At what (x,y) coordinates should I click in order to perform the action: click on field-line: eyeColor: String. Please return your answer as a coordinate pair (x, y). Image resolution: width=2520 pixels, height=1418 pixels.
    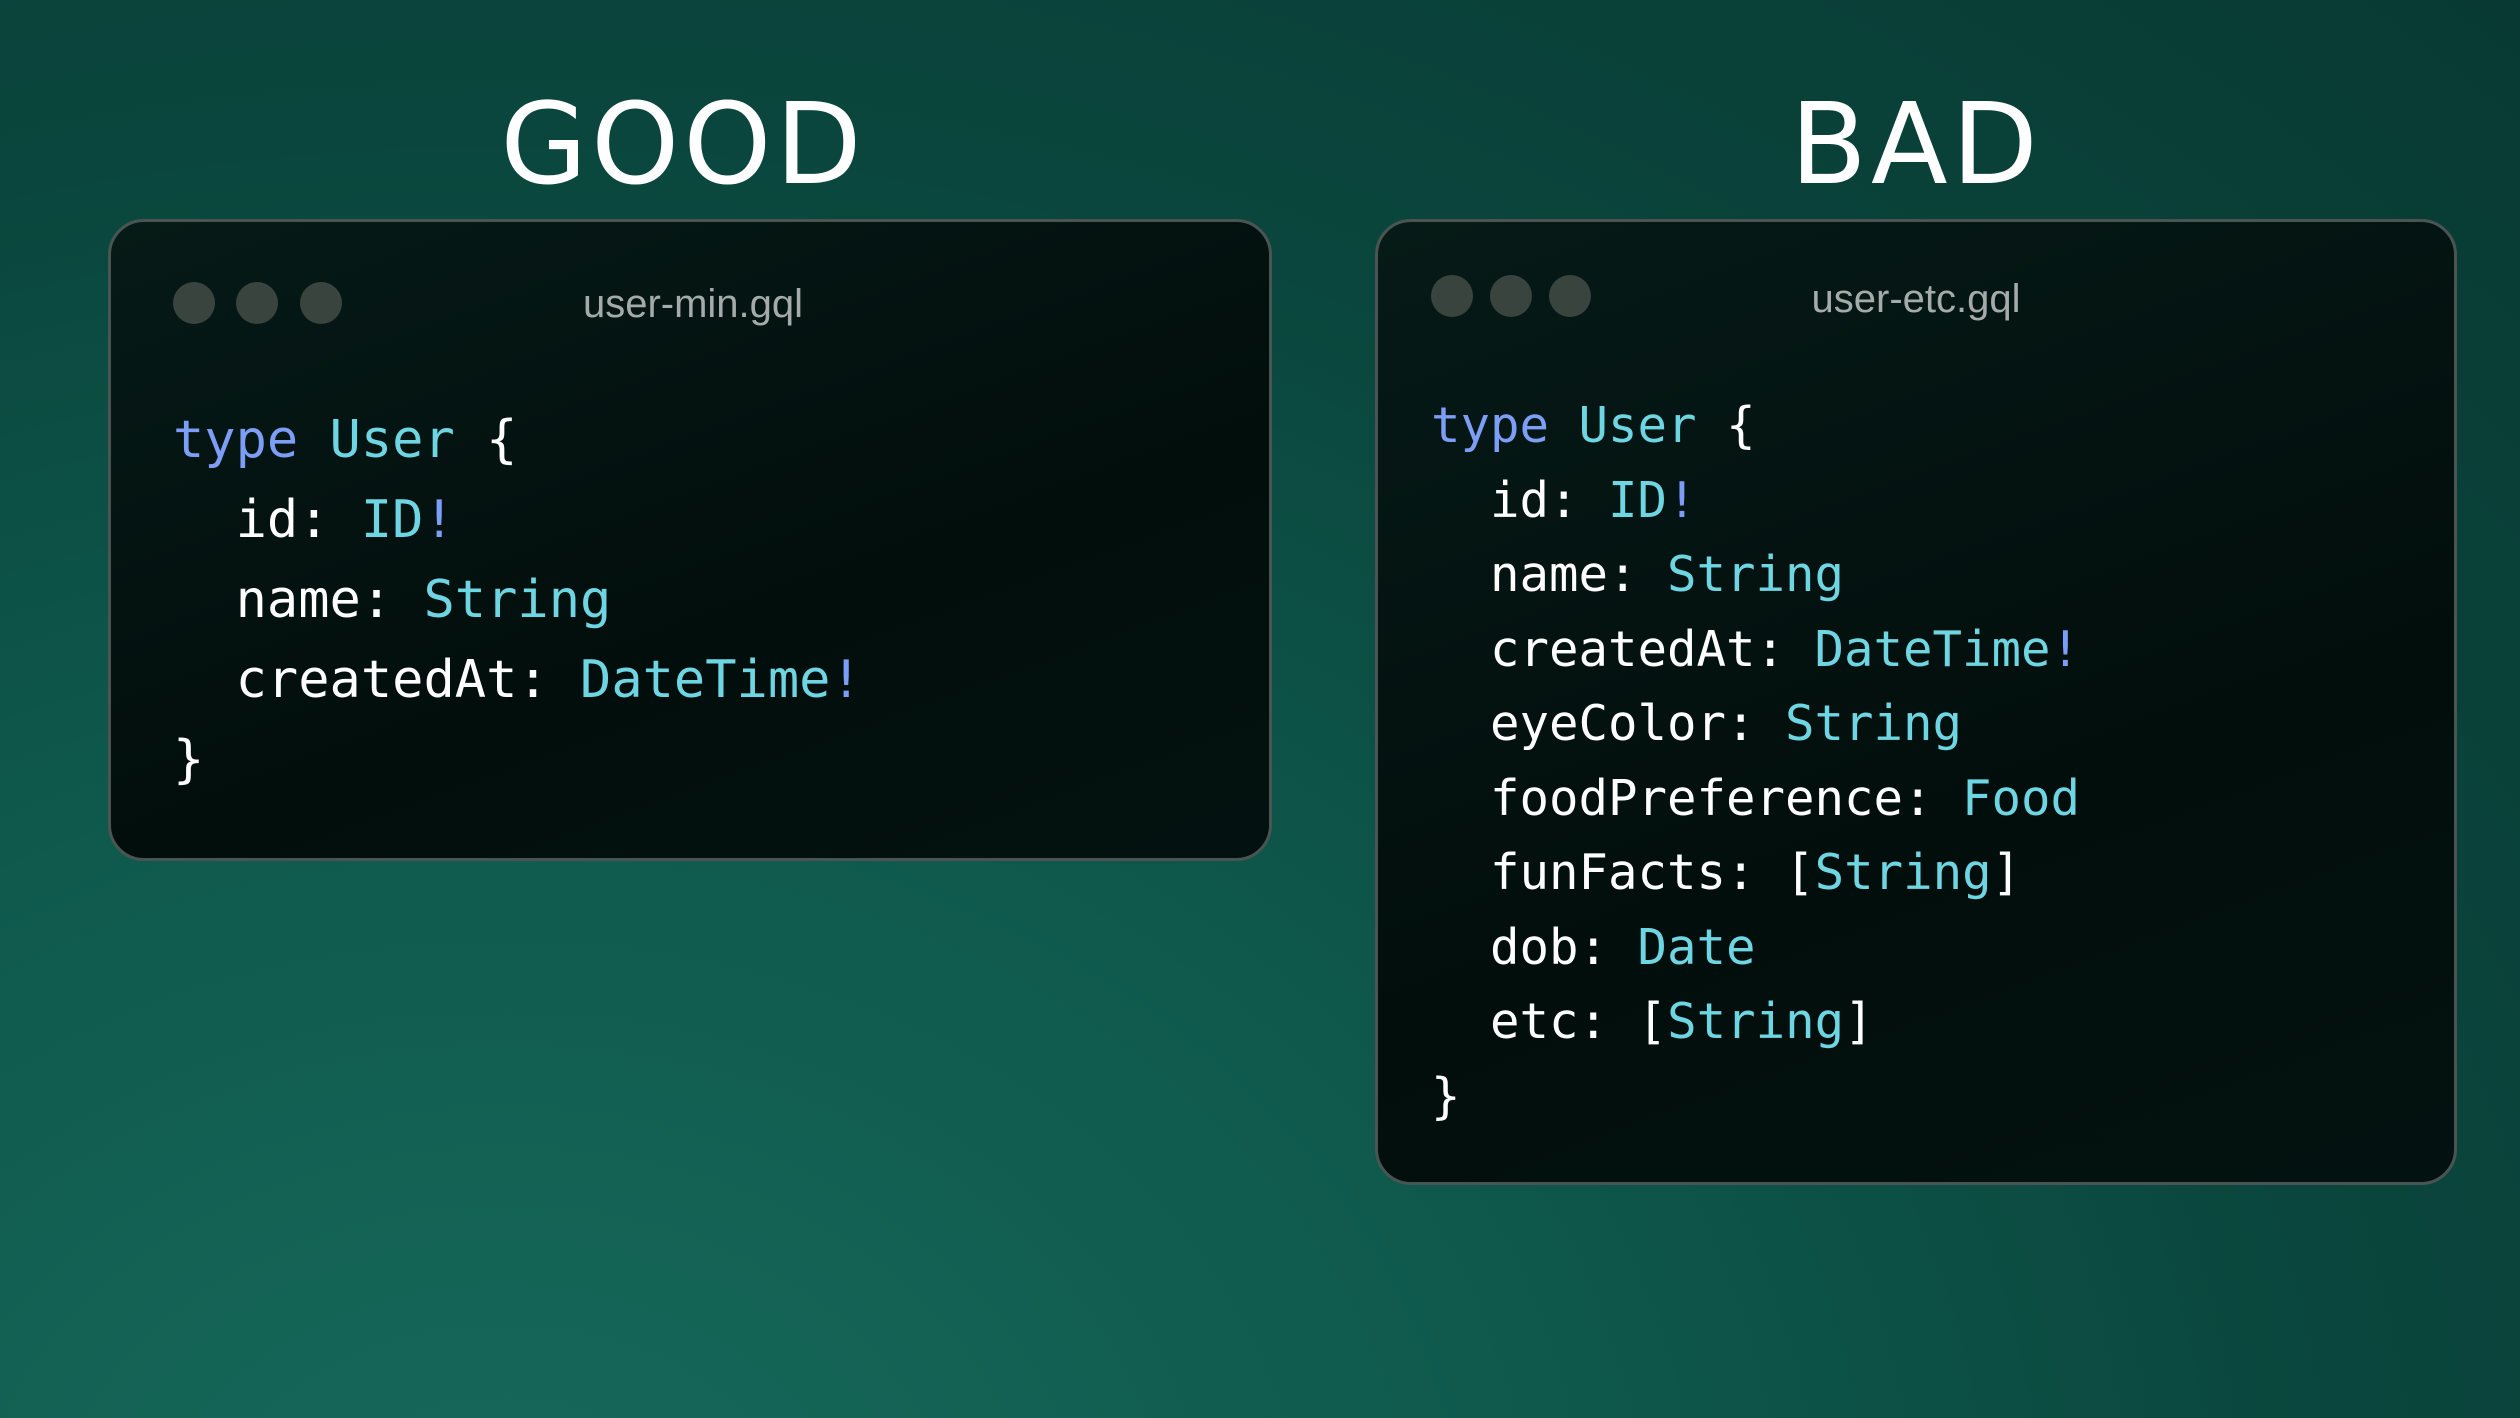
    Looking at the image, I should click on (1726, 723).